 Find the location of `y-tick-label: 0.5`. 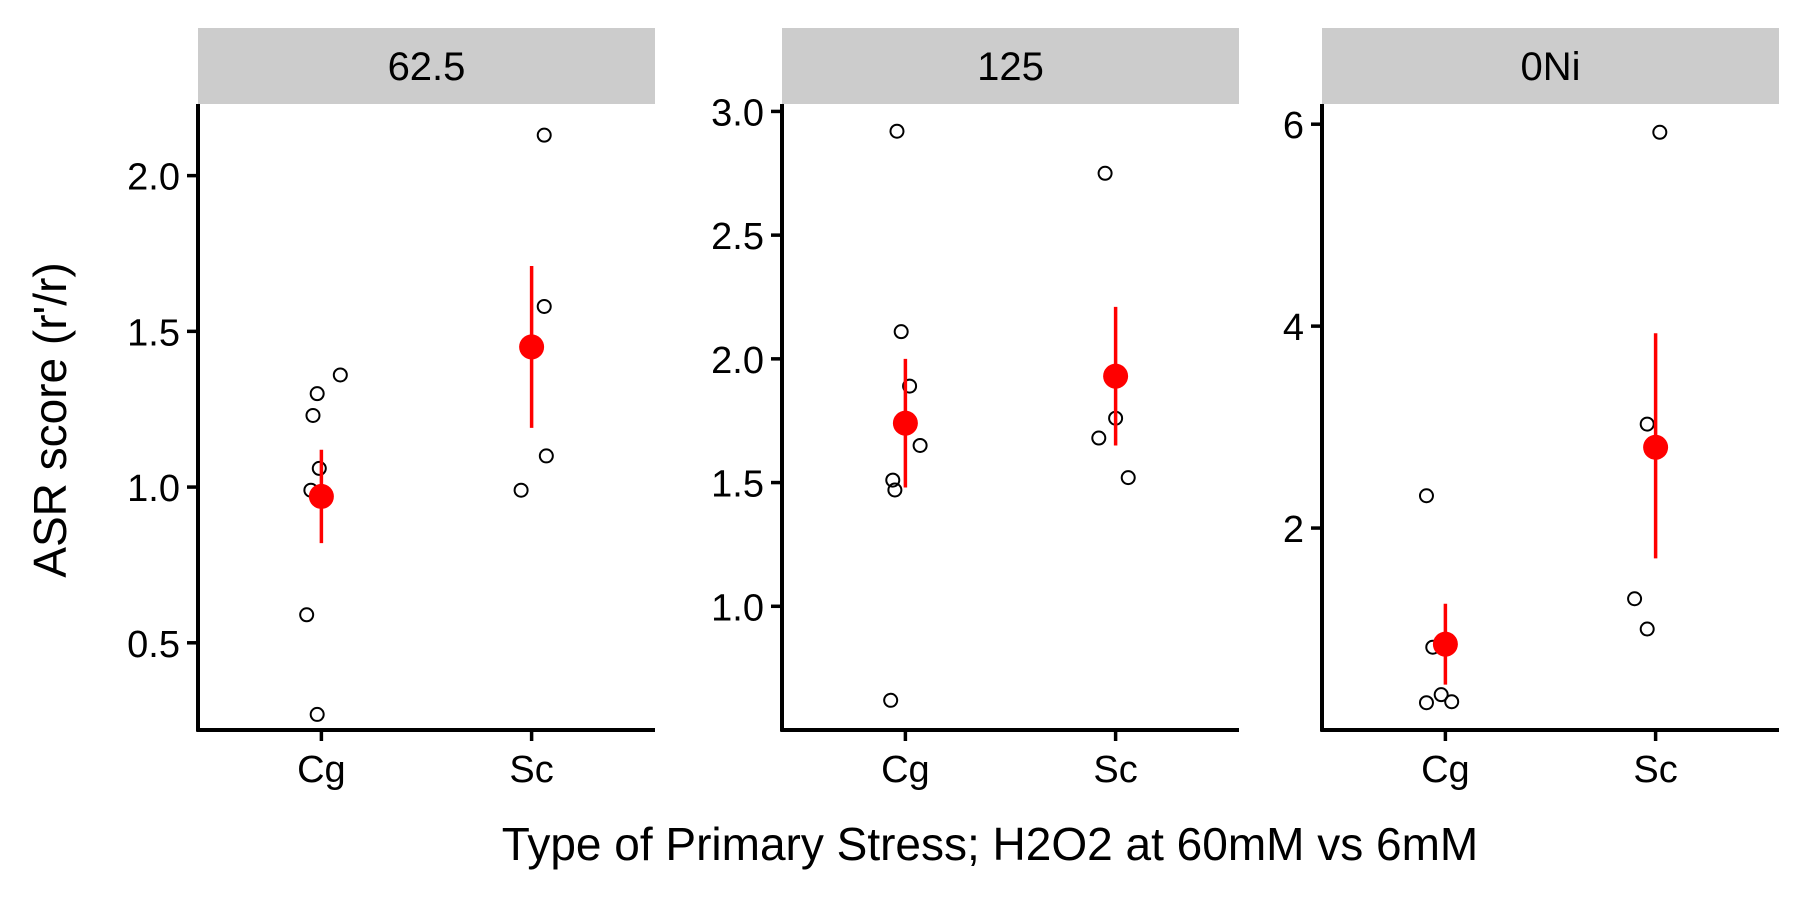

y-tick-label: 0.5 is located at coordinates (153, 645).